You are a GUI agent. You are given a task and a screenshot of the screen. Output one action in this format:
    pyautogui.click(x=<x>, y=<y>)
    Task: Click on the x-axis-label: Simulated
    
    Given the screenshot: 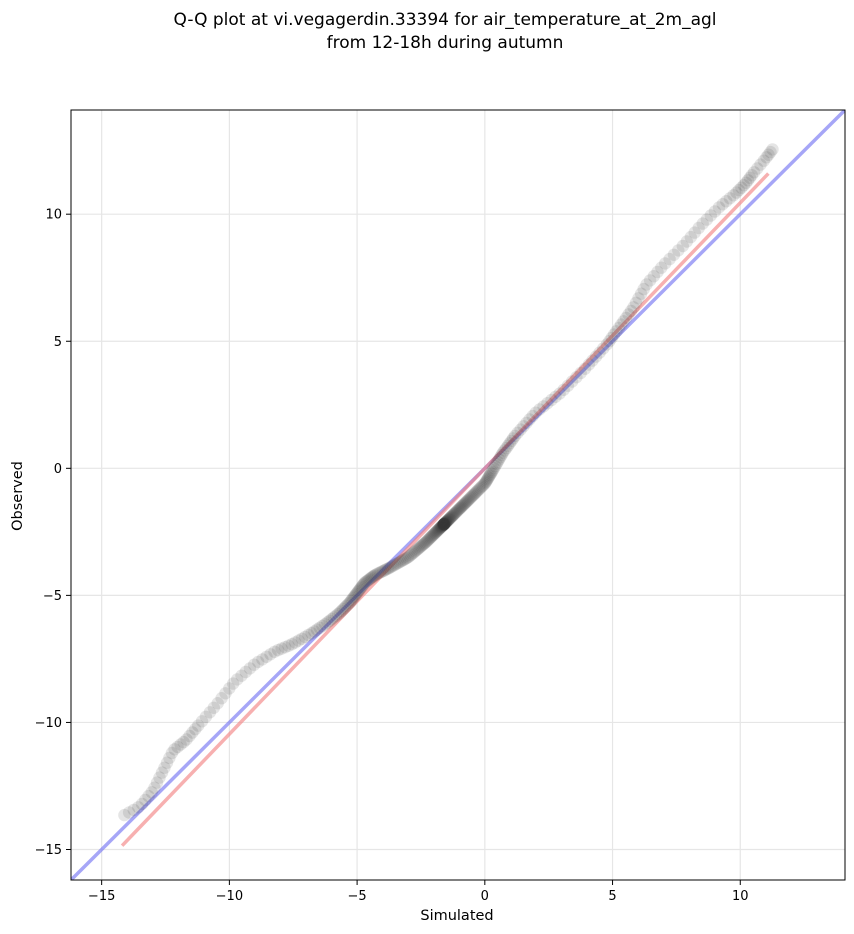 What is the action you would take?
    pyautogui.click(x=456, y=916)
    